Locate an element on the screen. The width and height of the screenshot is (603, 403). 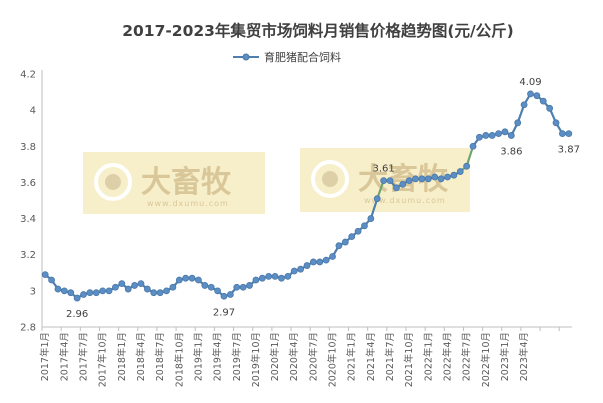
x-tick-label: 2018年4月 is located at coordinates (141, 356).